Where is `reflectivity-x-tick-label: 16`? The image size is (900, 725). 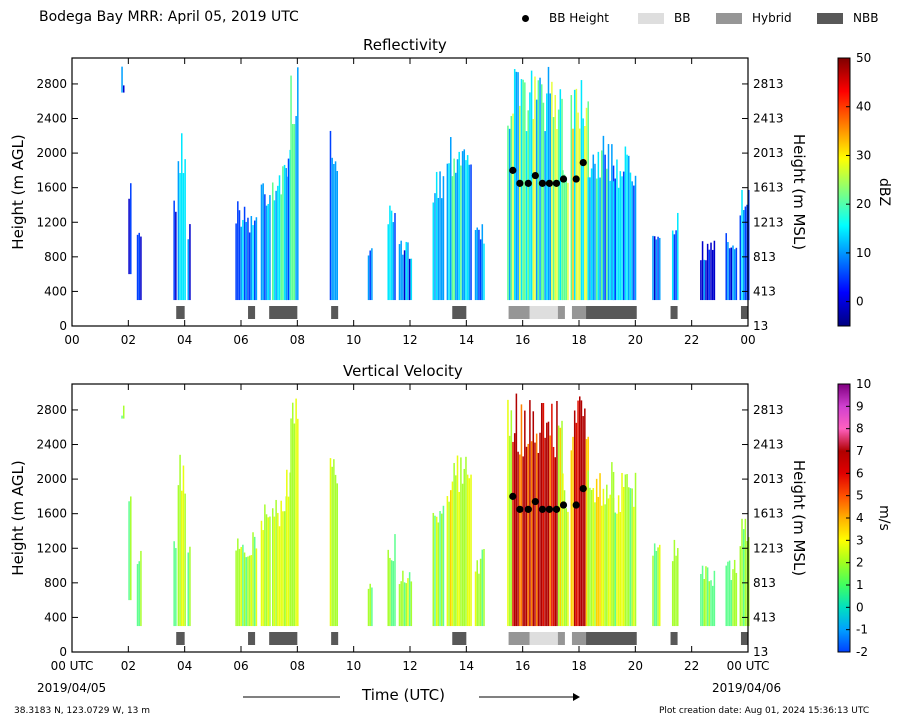 reflectivity-x-tick-label: 16 is located at coordinates (522, 340).